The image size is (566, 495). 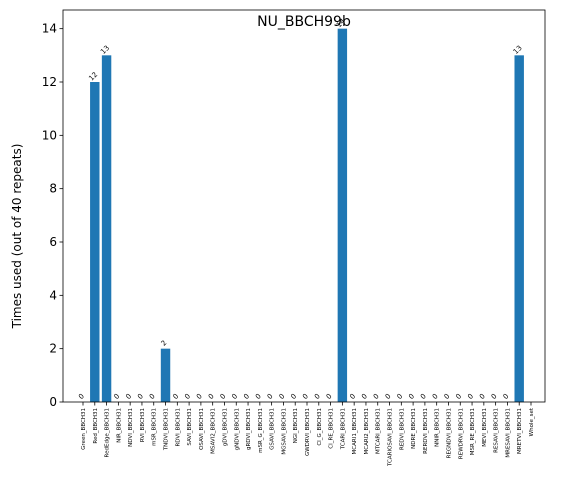 I want to click on x-tick-label: MRETVI_BBCH31, so click(x=520, y=431).